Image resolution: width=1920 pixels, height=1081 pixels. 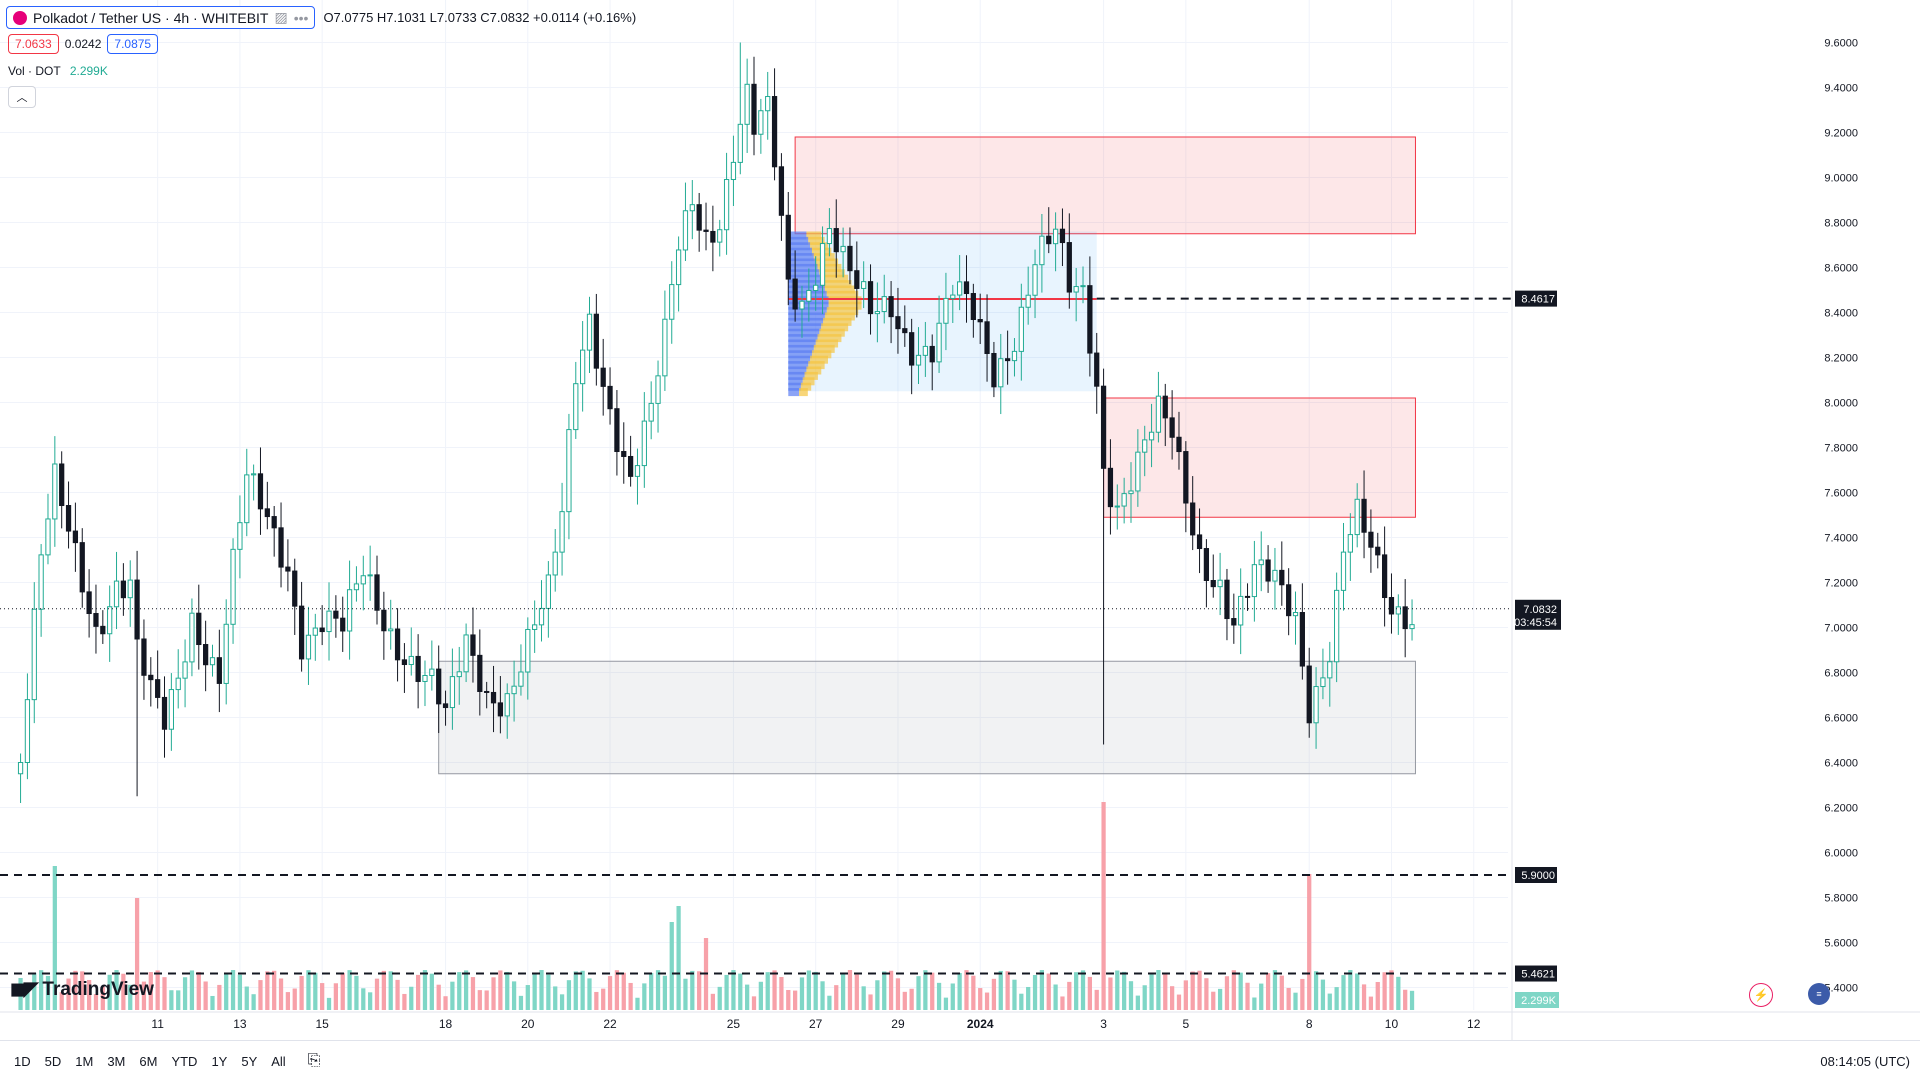 What do you see at coordinates (797, 235) in the screenshot?
I see `vp-bar-up` at bounding box center [797, 235].